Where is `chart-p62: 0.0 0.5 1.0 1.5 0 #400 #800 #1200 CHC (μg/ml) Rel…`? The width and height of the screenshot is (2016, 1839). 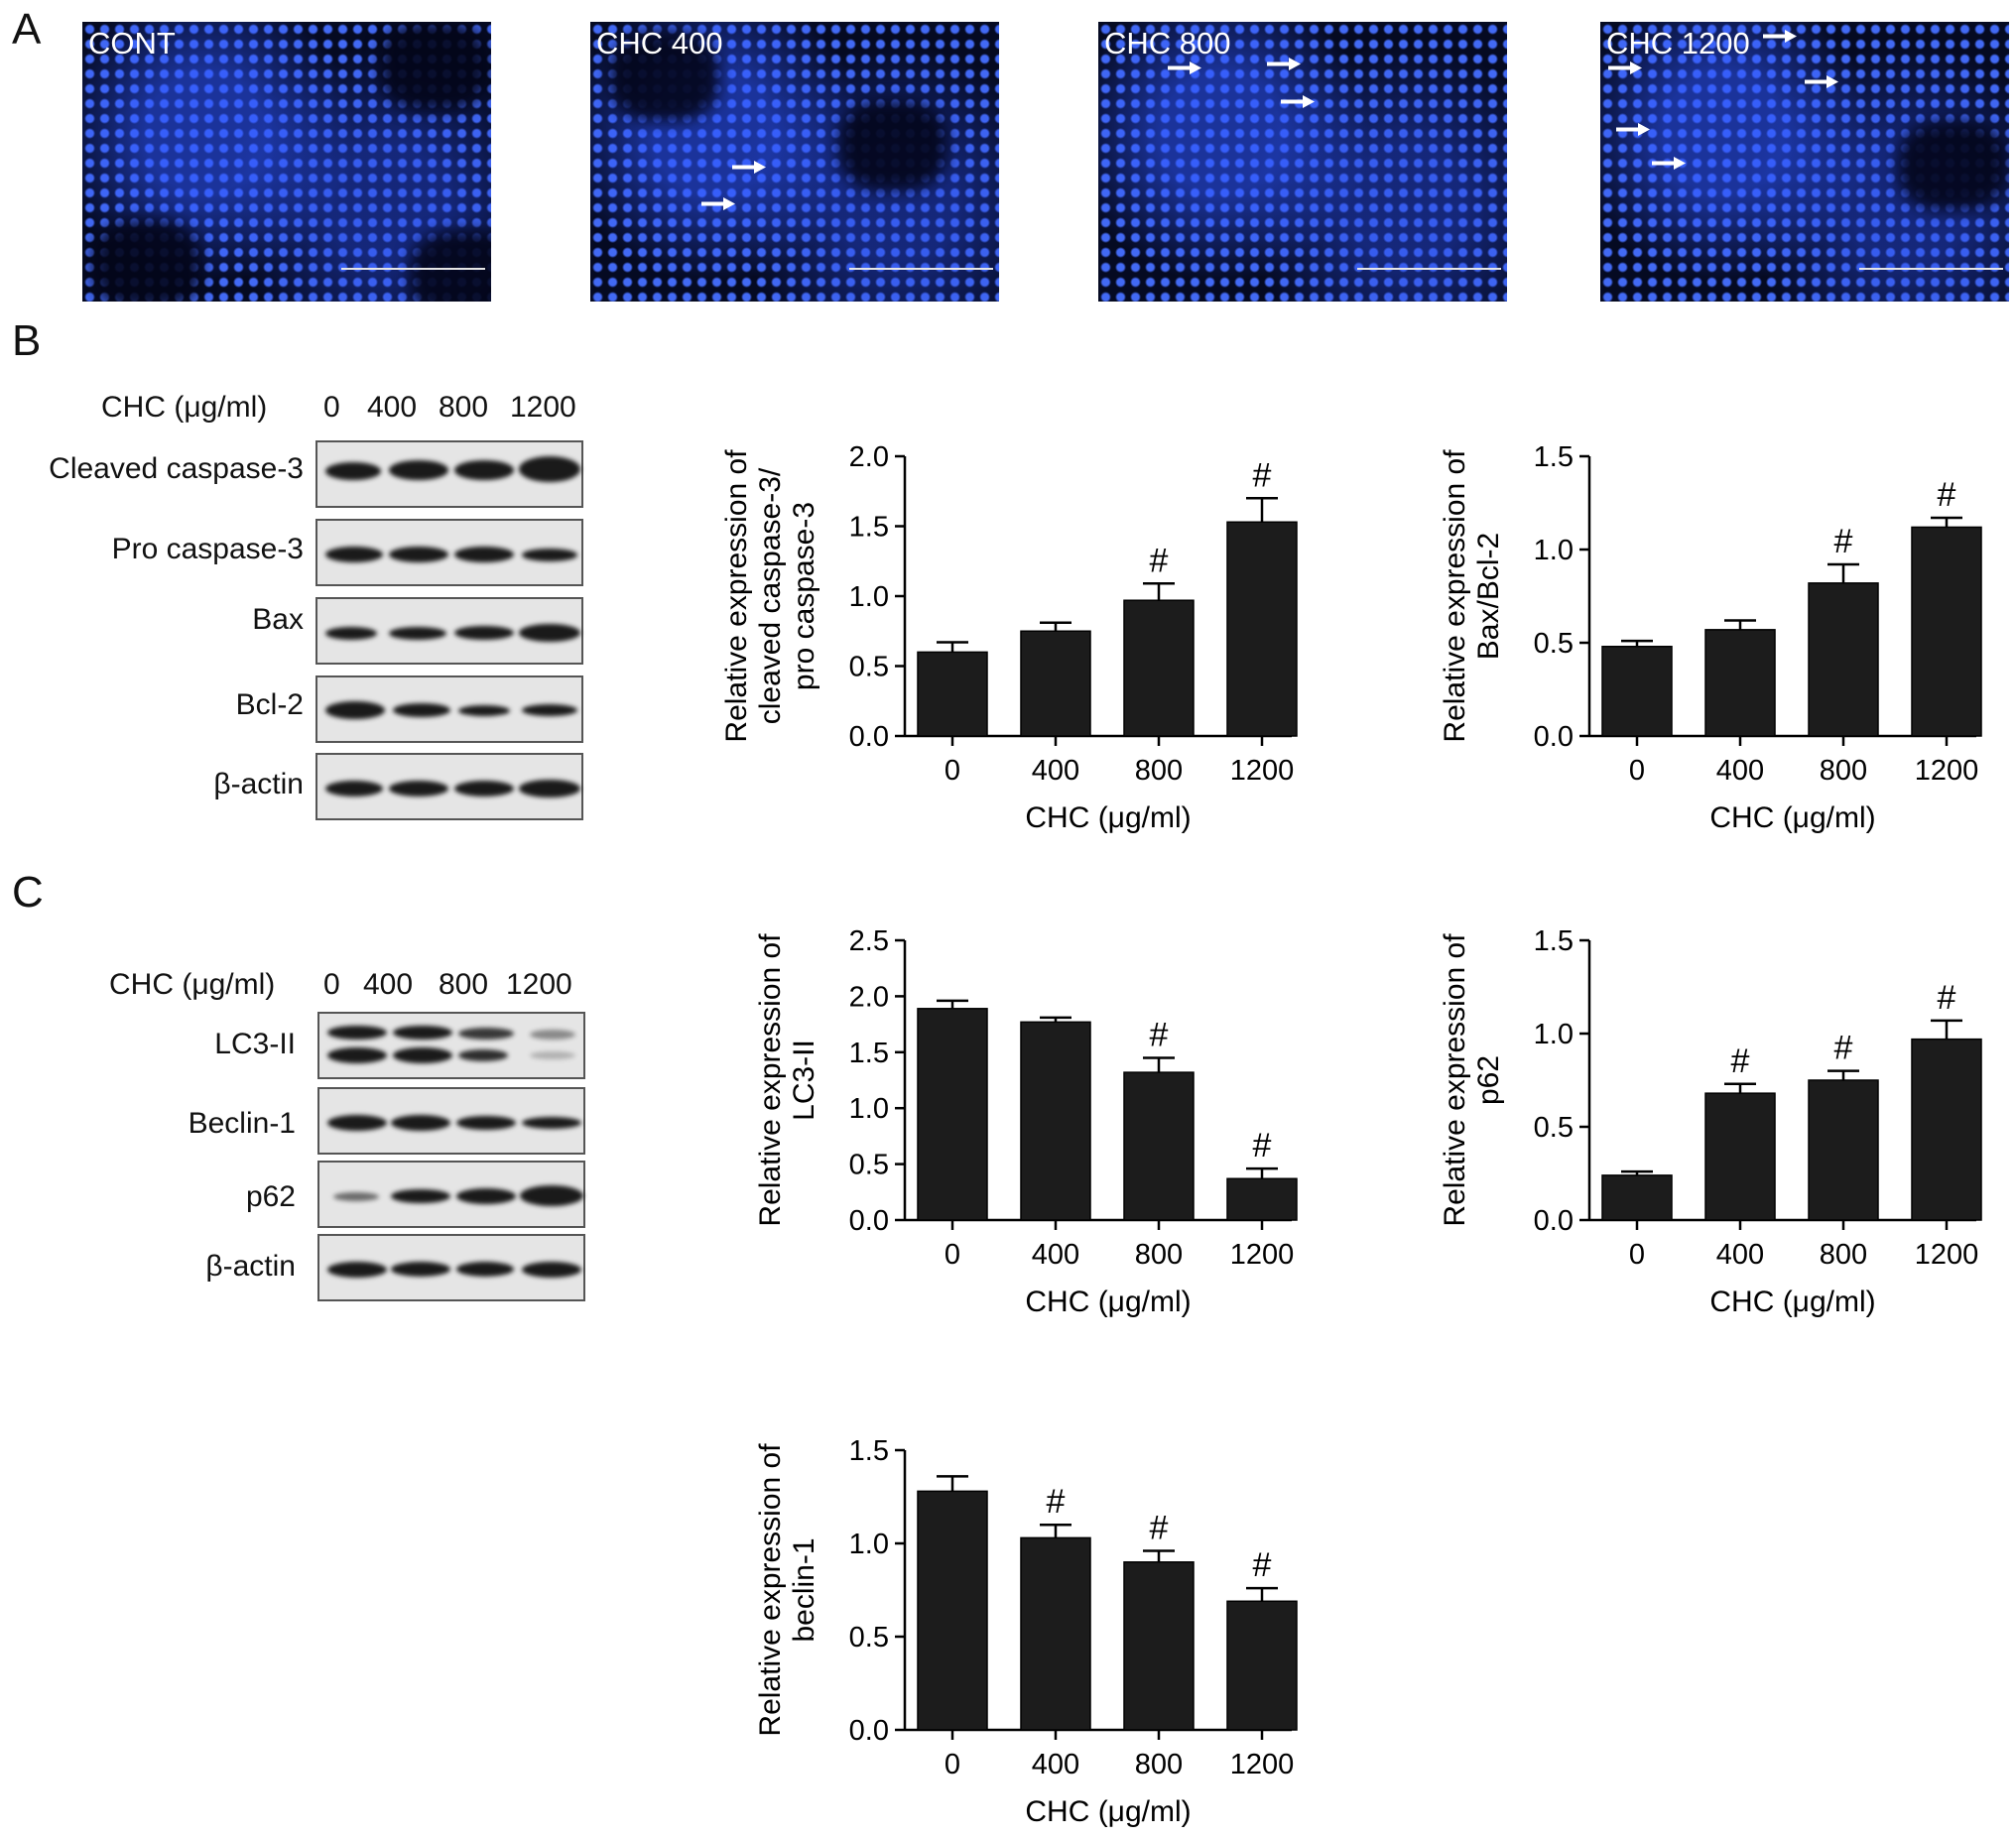
chart-p62: 0.0 0.5 1.0 1.5 0 #400 #800 #1200 CHC (μg/ml) Rel… is located at coordinates (1710, 1121).